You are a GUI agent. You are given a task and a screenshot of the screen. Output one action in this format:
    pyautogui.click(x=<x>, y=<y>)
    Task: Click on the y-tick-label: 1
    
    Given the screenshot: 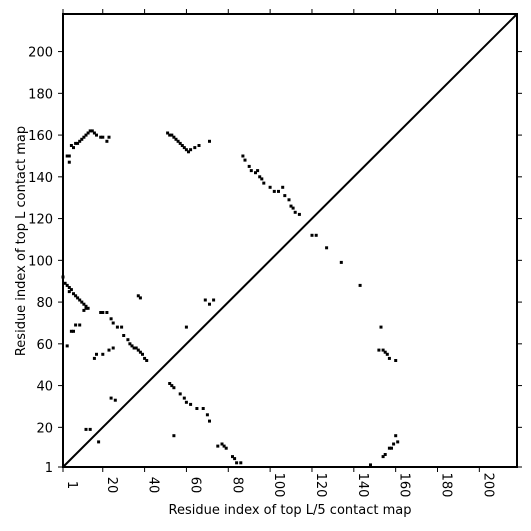 What is the action you would take?
    pyautogui.click(x=49, y=468)
    